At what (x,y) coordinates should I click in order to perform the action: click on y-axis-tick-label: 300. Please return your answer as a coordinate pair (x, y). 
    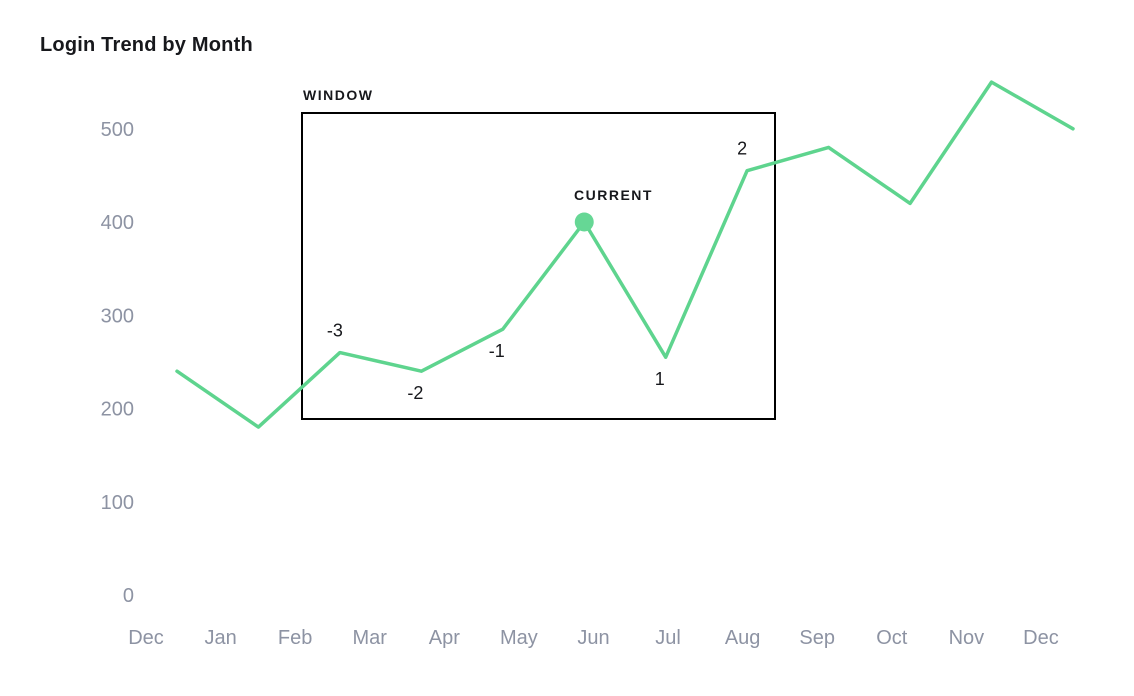
    Looking at the image, I should click on (117, 316).